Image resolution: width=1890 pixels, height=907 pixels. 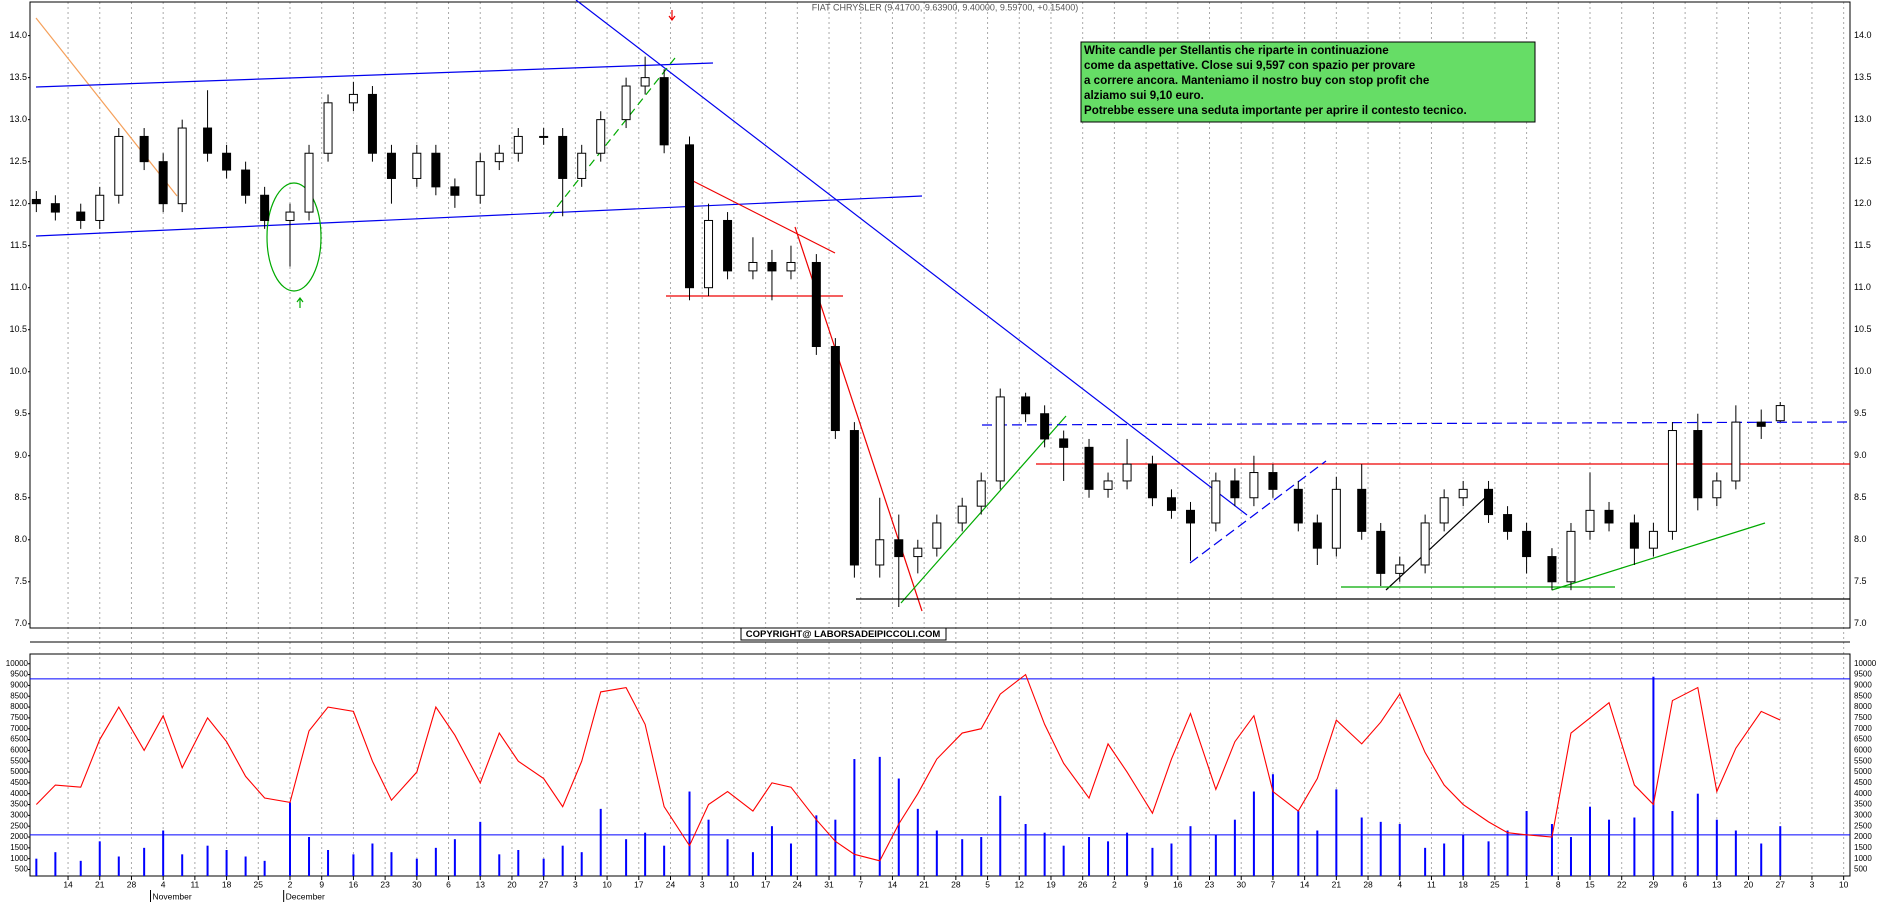 What do you see at coordinates (19, 760) in the screenshot?
I see `y-tick-label: 5500` at bounding box center [19, 760].